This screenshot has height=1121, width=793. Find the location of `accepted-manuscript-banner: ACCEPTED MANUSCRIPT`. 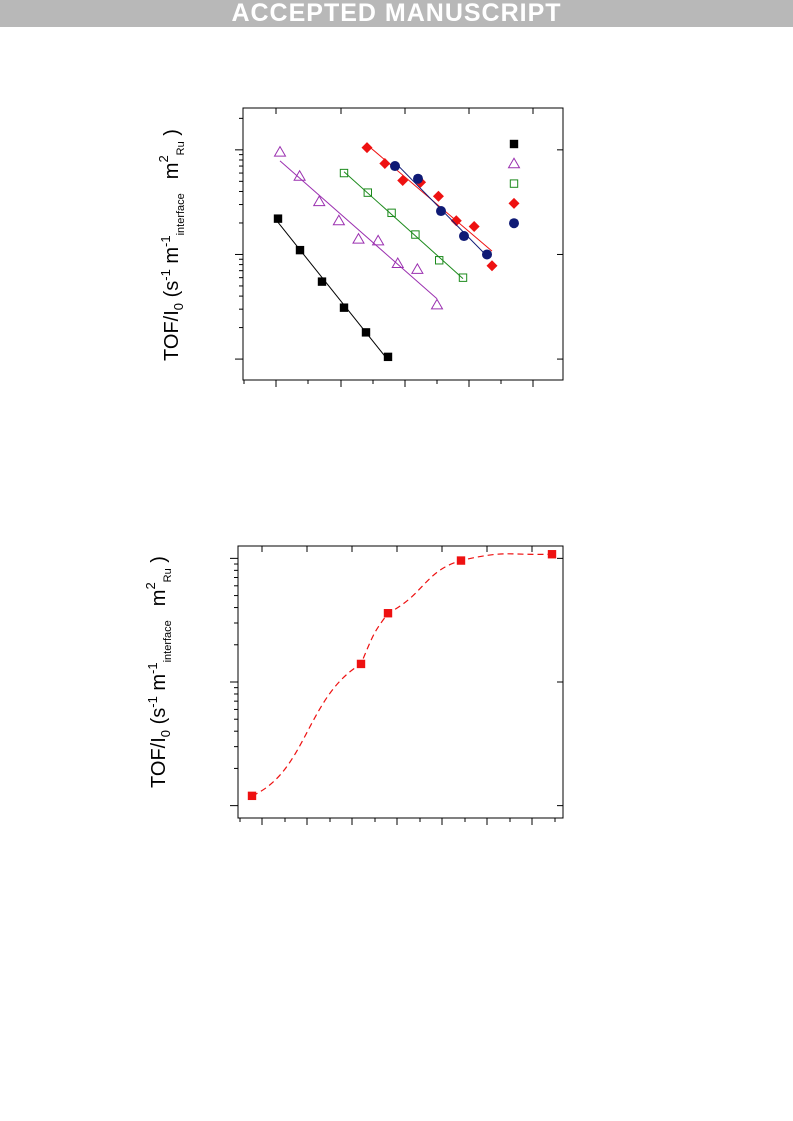

accepted-manuscript-banner: ACCEPTED MANUSCRIPT is located at coordinates (396, 13).